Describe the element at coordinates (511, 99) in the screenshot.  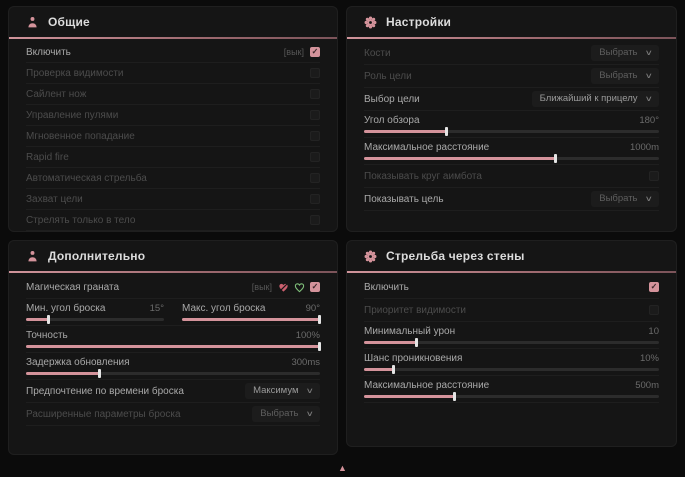
I see `dropdown-row-target-select: Выбор цели Ближайший к прицелу ∨` at that location.